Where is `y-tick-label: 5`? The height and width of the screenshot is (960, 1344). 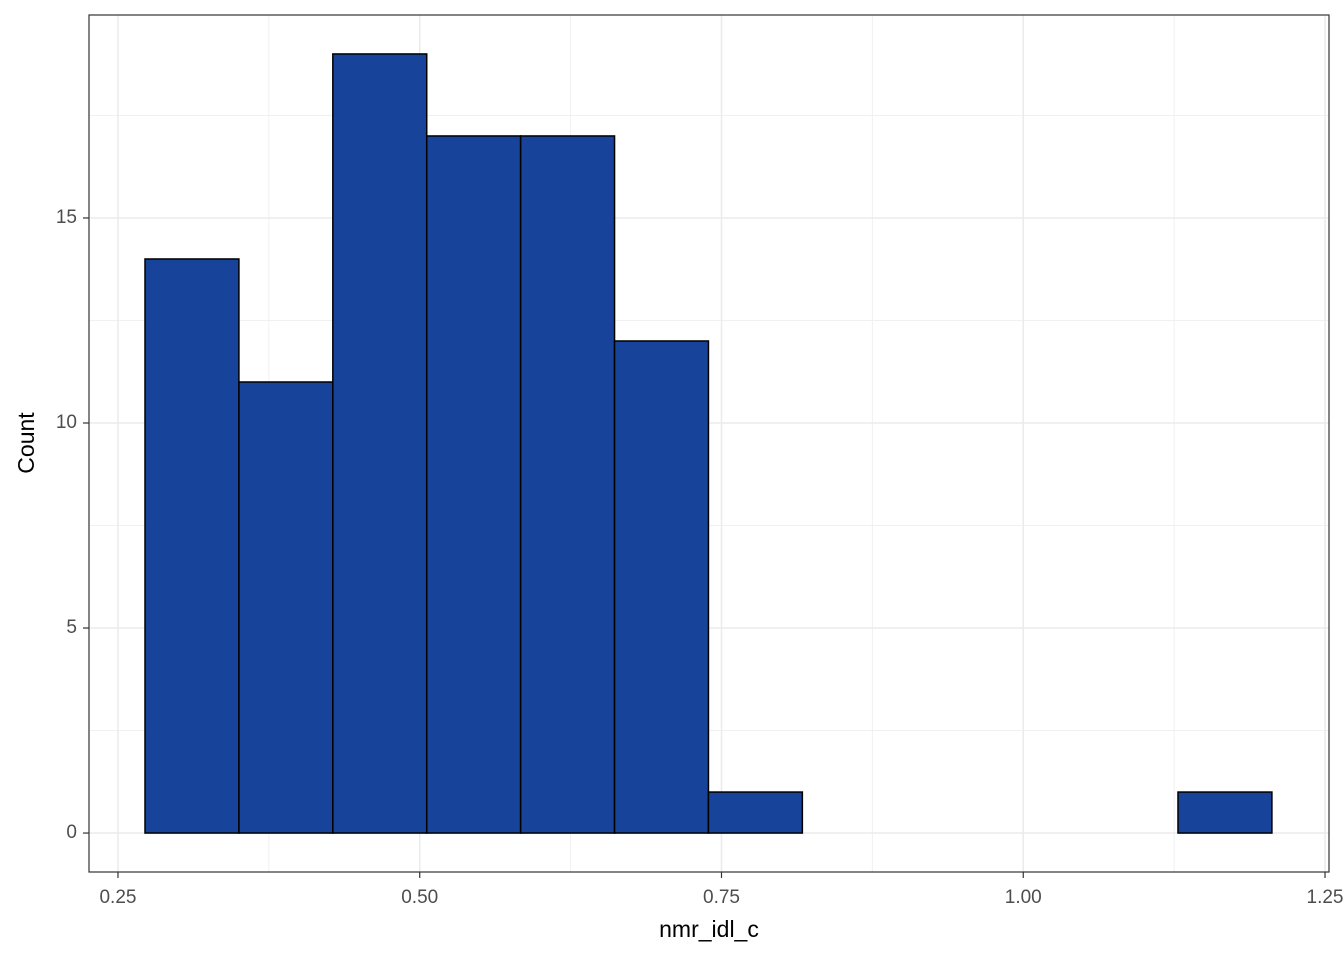
y-tick-label: 5 is located at coordinates (71, 627).